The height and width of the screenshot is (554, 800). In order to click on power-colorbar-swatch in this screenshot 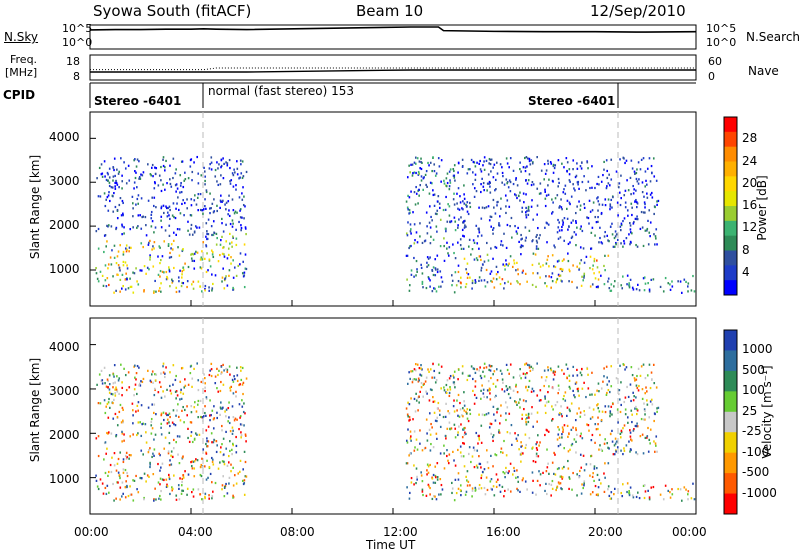, I will do `click(730, 169)`.